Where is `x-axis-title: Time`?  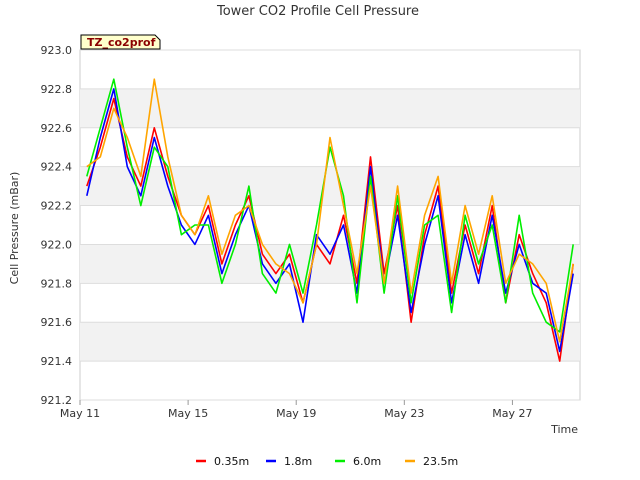 x-axis-title: Time is located at coordinates (564, 429).